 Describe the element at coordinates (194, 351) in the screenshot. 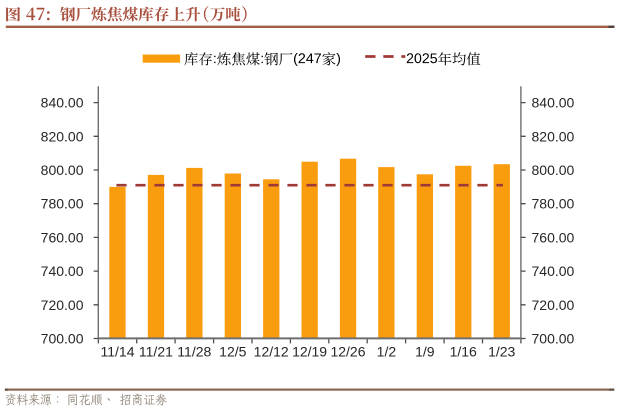

I see `svg-text: 11/28` at that location.